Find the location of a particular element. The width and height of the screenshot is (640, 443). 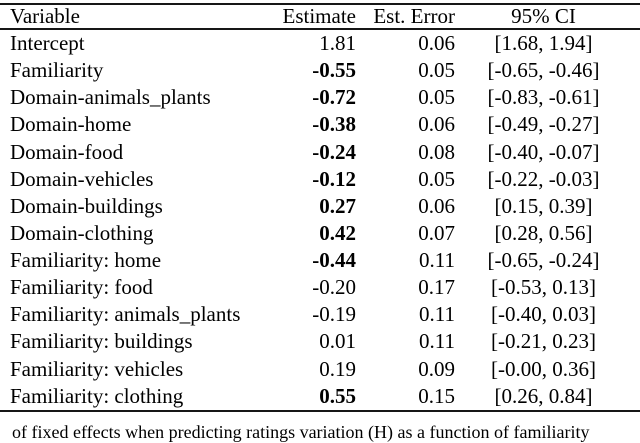

cell-ci: [1.68, 1.94] is located at coordinates (543, 43).